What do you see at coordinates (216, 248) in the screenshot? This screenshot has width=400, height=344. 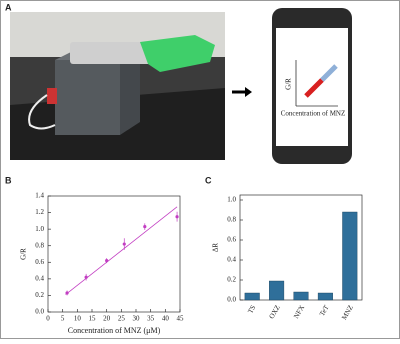 I see `y-axis-label: ΔR` at bounding box center [216, 248].